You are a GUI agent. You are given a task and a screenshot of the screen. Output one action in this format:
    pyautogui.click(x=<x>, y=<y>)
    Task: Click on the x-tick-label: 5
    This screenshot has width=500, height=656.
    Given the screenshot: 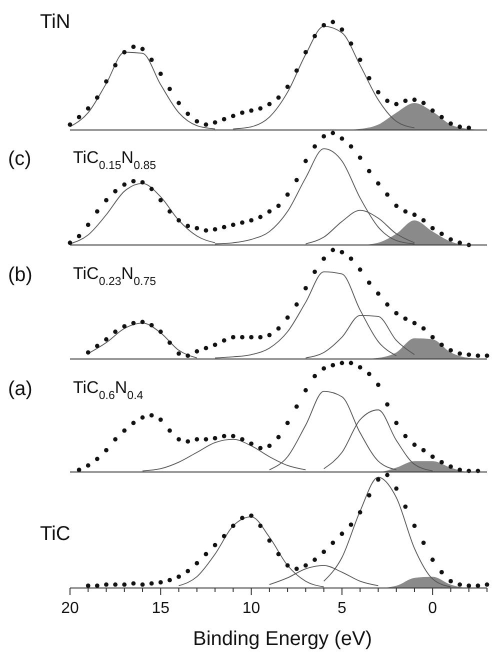 What is the action you would take?
    pyautogui.click(x=342, y=608)
    